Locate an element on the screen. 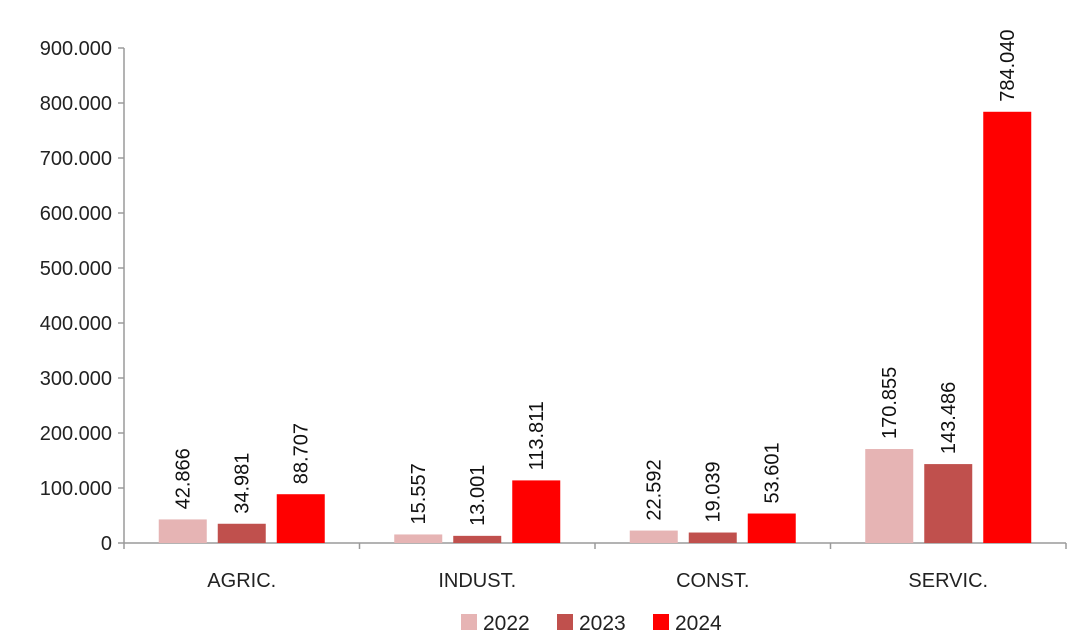 Image resolution: width=1074 pixels, height=642 pixels. data-label: 113.811 is located at coordinates (537, 435).